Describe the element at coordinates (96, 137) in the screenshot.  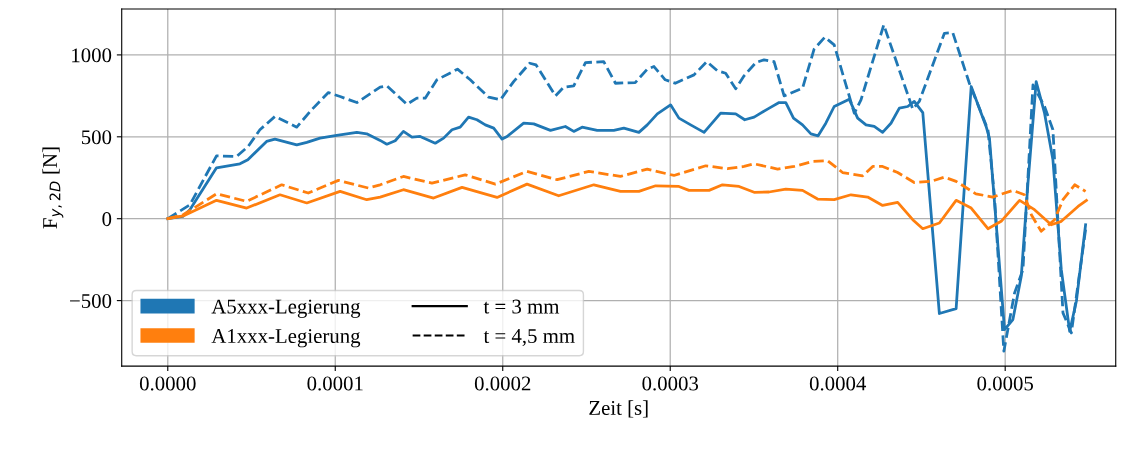
I see `y-tick-label: 500` at that location.